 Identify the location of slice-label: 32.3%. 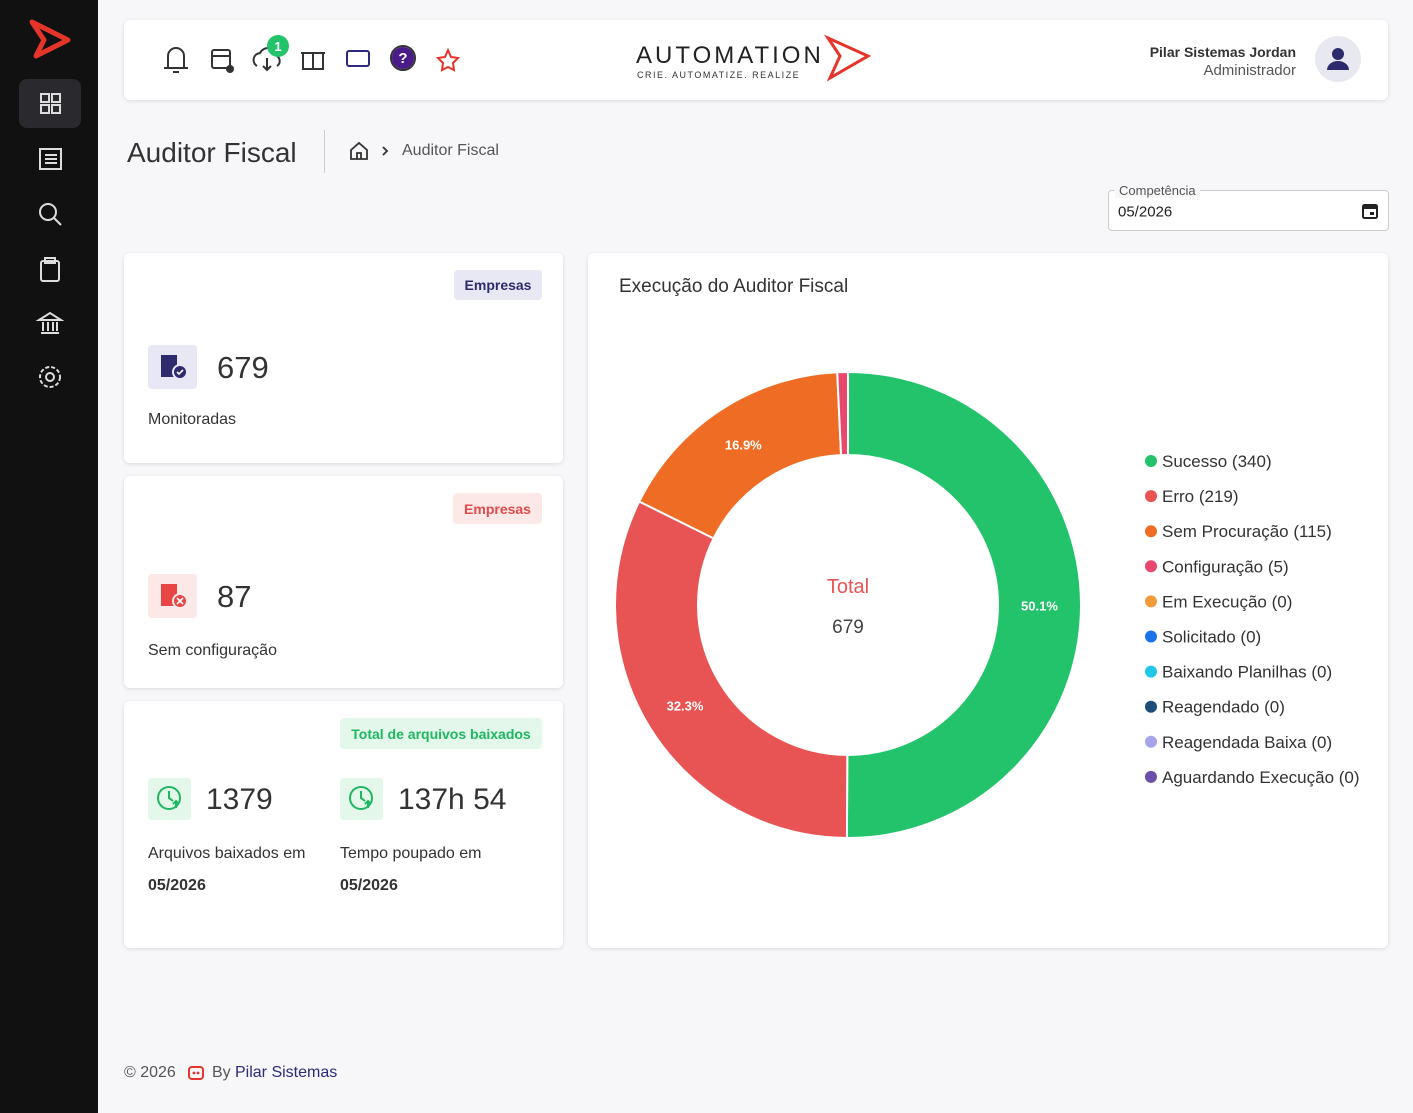
(685, 706).